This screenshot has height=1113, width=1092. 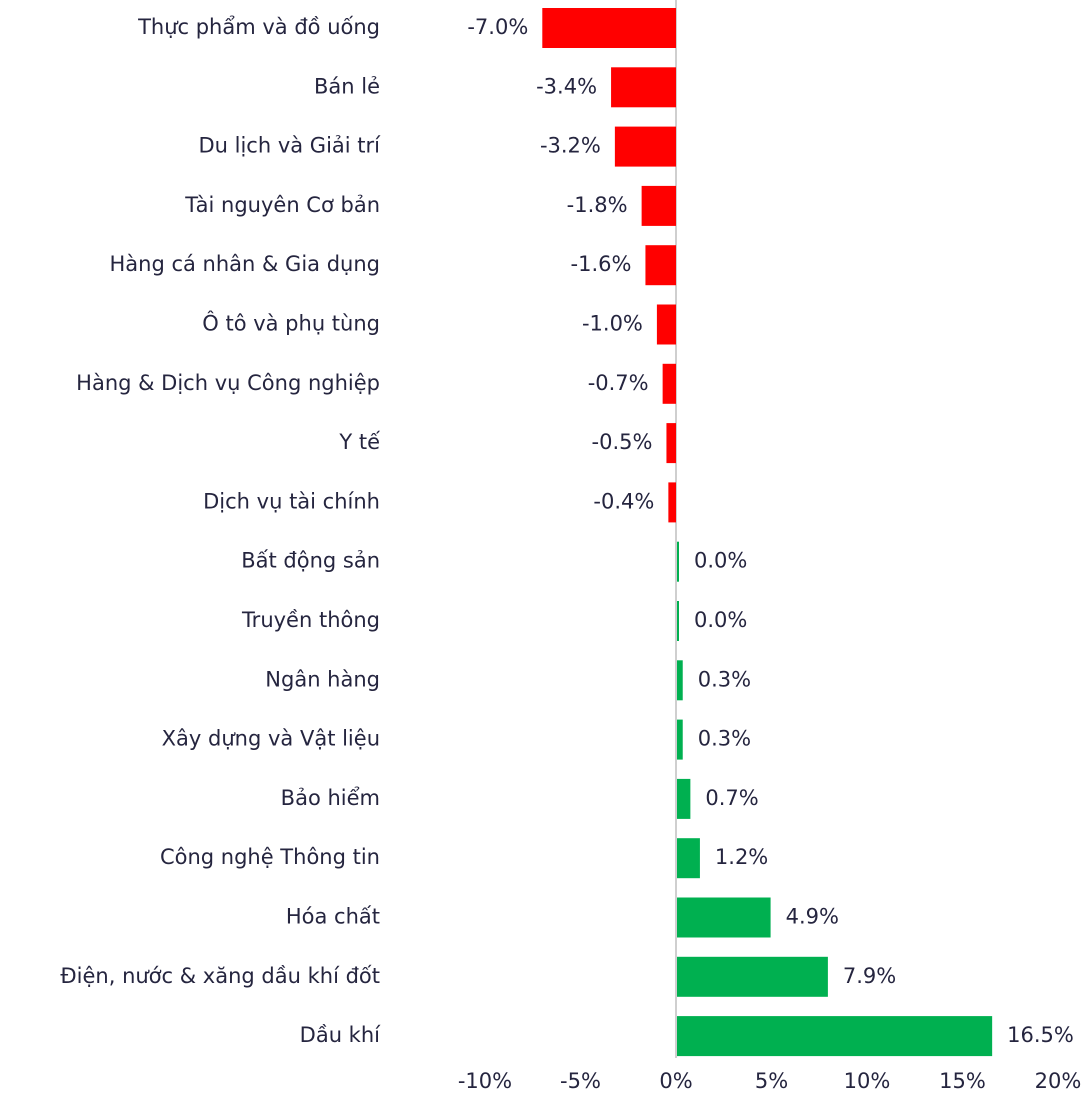 What do you see at coordinates (340, 1035) in the screenshot?
I see `y-tick-label: Dầu khí` at bounding box center [340, 1035].